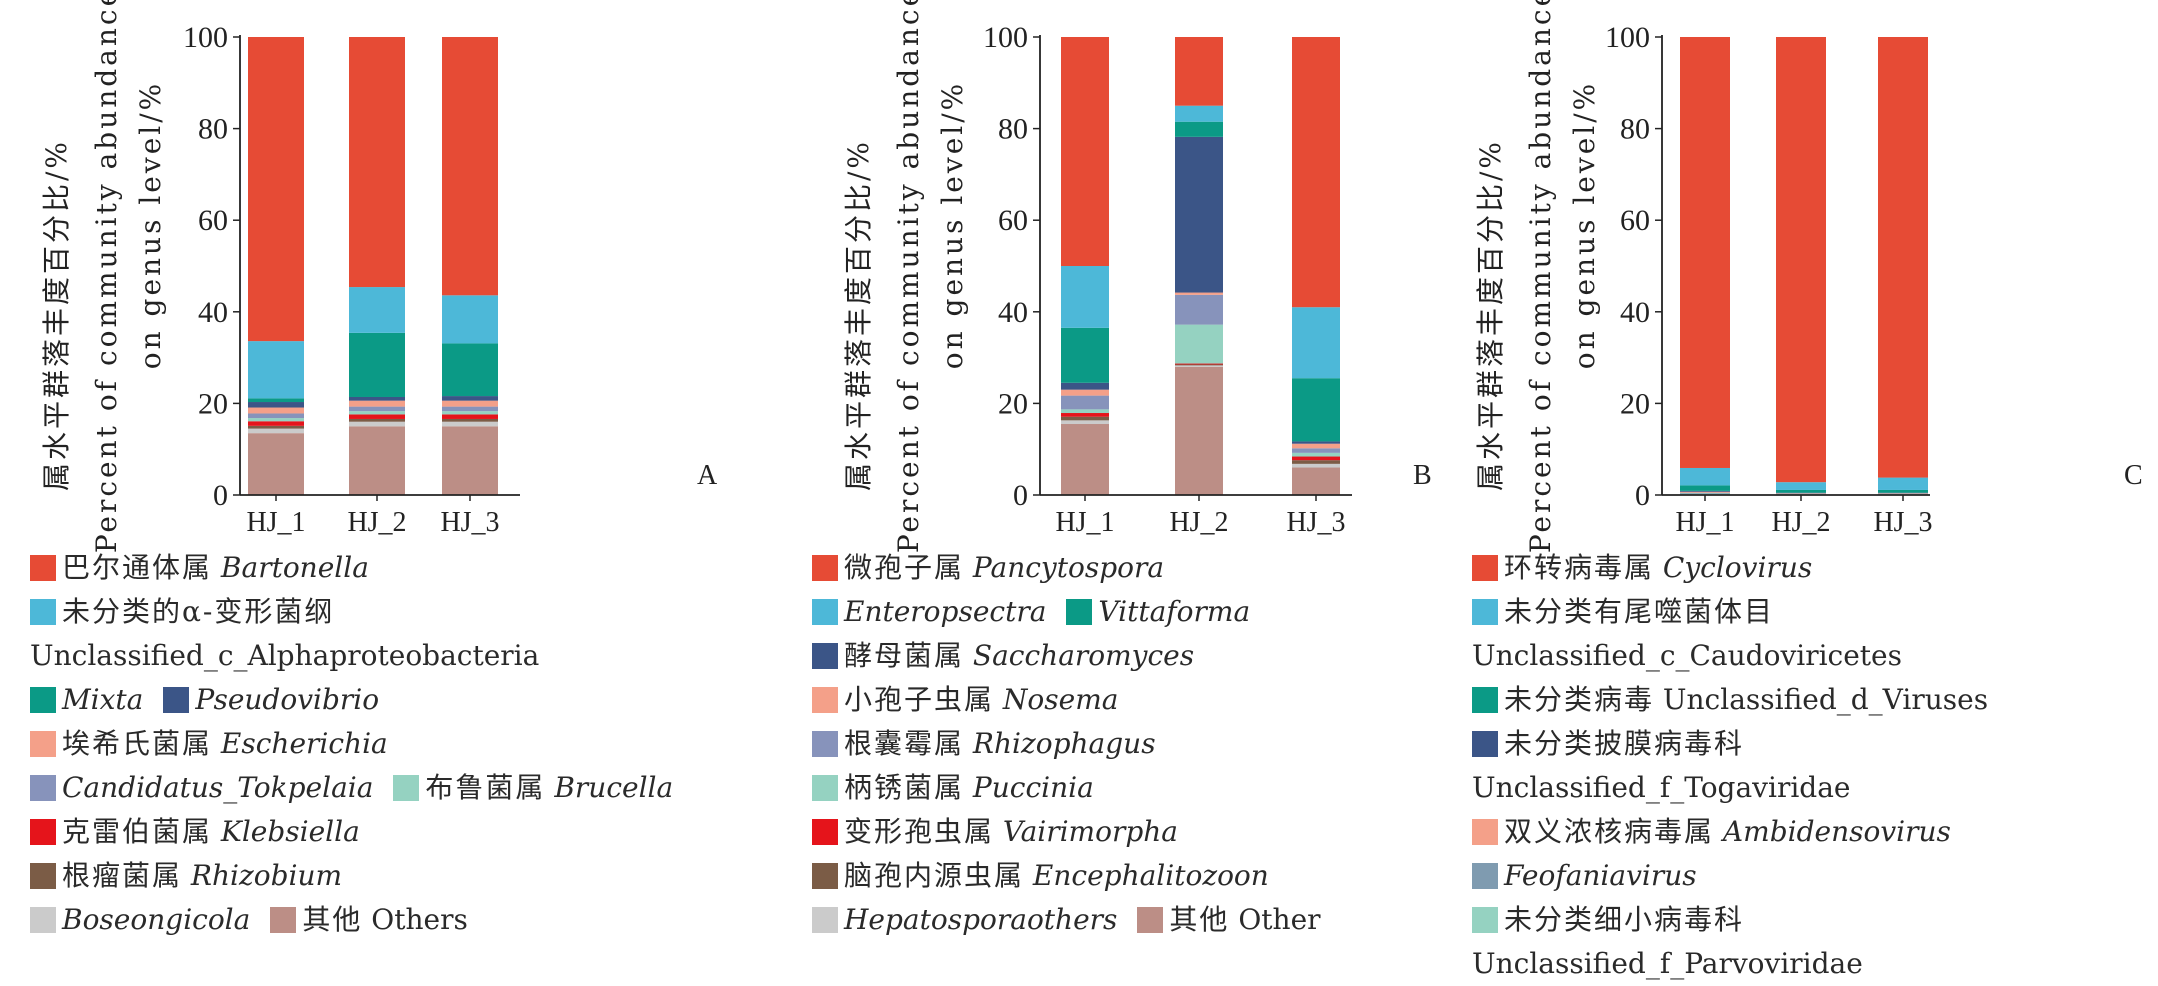  What do you see at coordinates (919, 831) in the screenshot?
I see `legend-label-zh: 变形孢虫属` at bounding box center [919, 831].